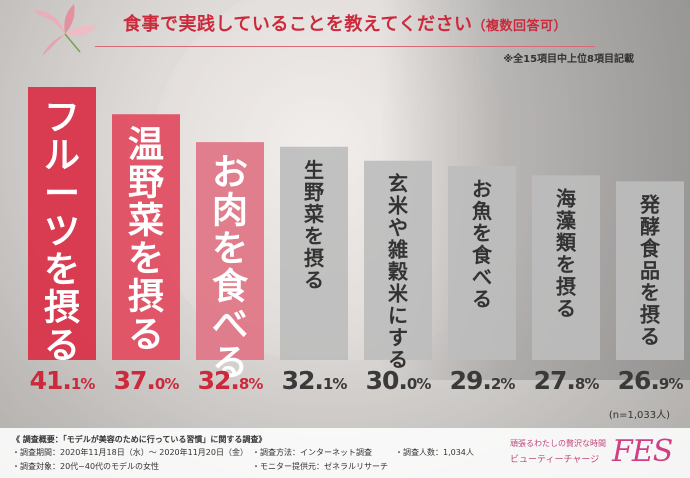 This screenshot has width=690, height=478. I want to click on survey-heading: 《 調査概要：「モデルが美容のために行っている習慣」に関する調査》, so click(139, 439).